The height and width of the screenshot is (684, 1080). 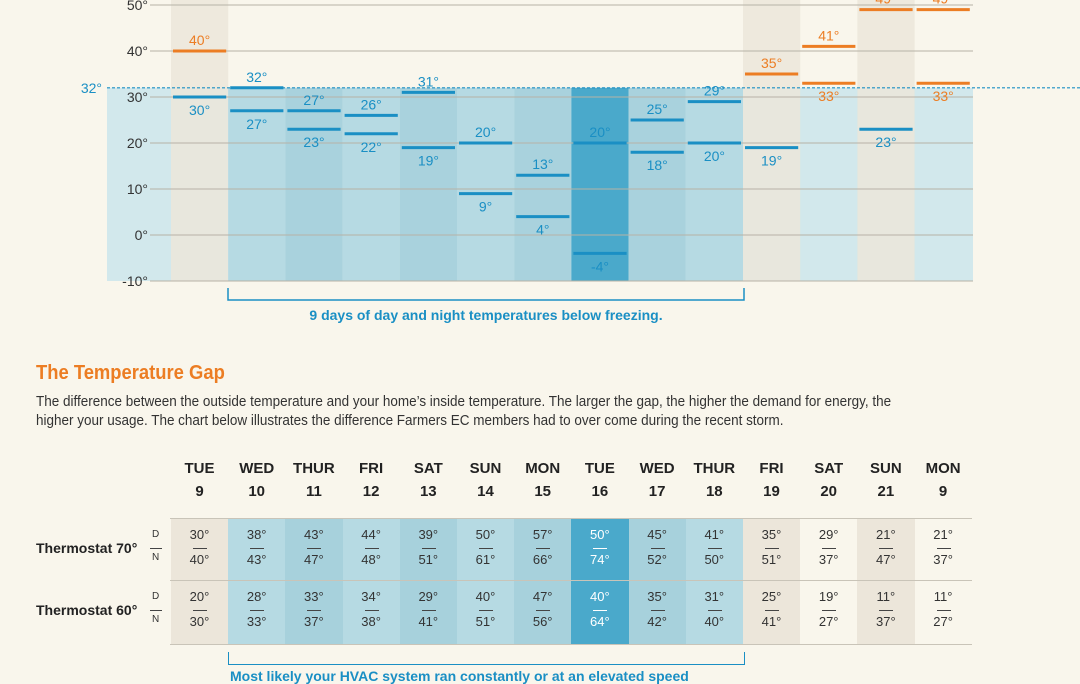 What do you see at coordinates (542, 480) in the screenshot?
I see `column-header: MON 15` at bounding box center [542, 480].